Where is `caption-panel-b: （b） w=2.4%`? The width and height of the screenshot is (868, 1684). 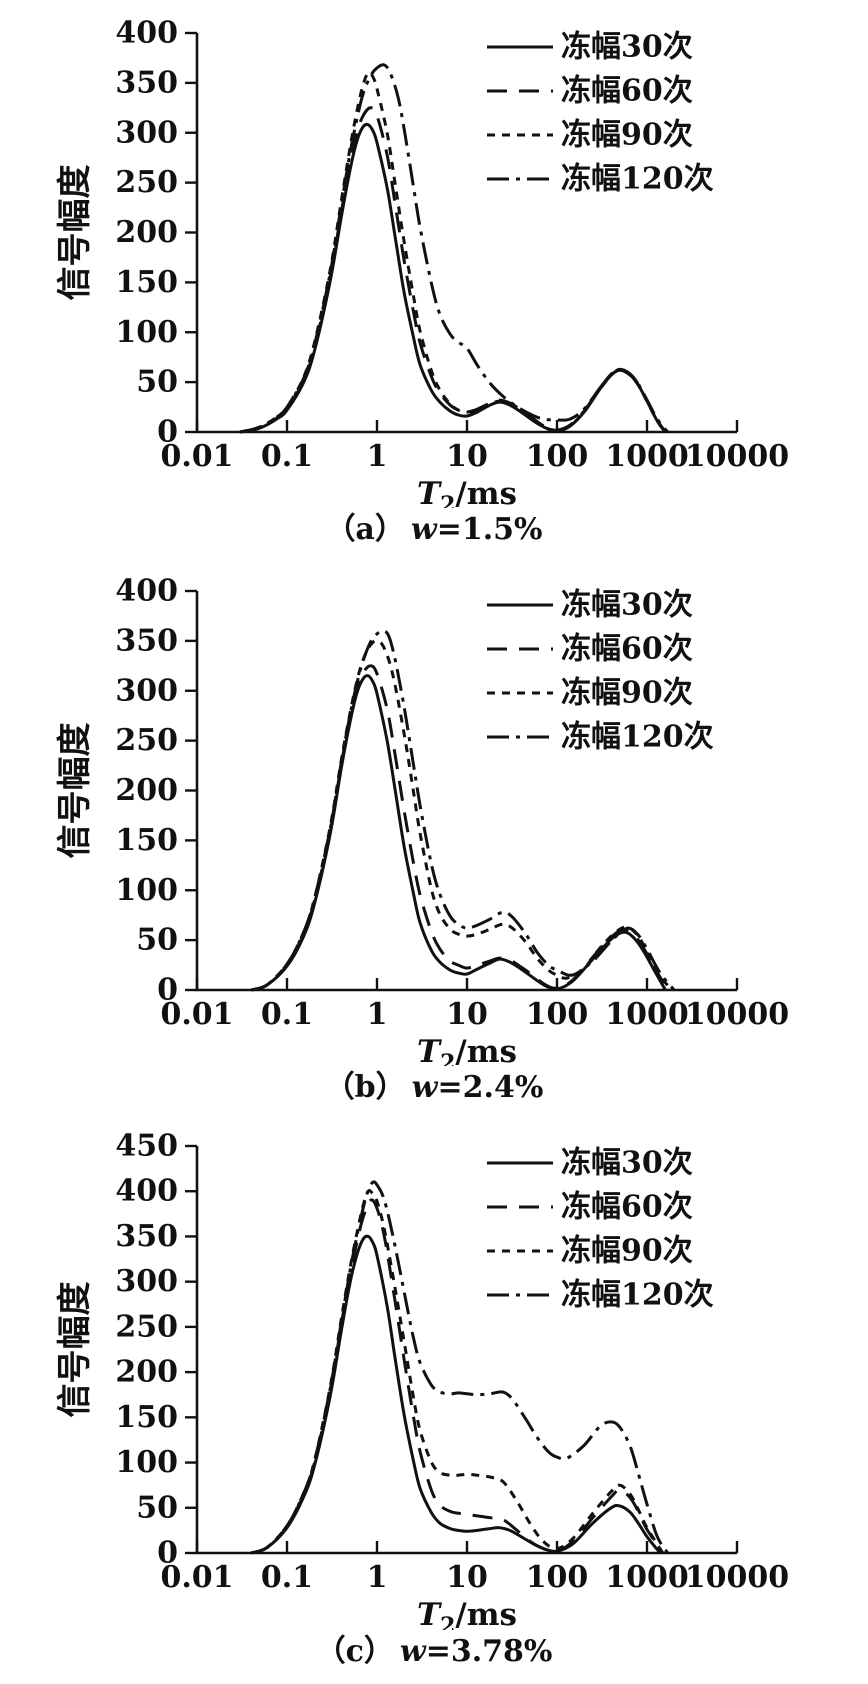
caption-panel-b: （b） w=2.4% is located at coordinates (434, 1091).